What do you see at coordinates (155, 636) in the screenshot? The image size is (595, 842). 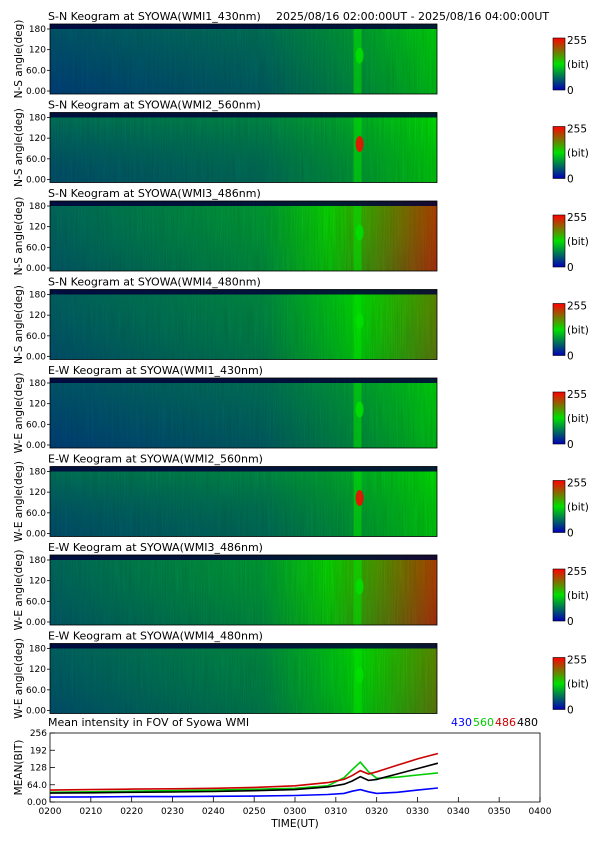 I see `panel-title: E-W Keogram at SYOWA(WMI4_480nm)` at bounding box center [155, 636].